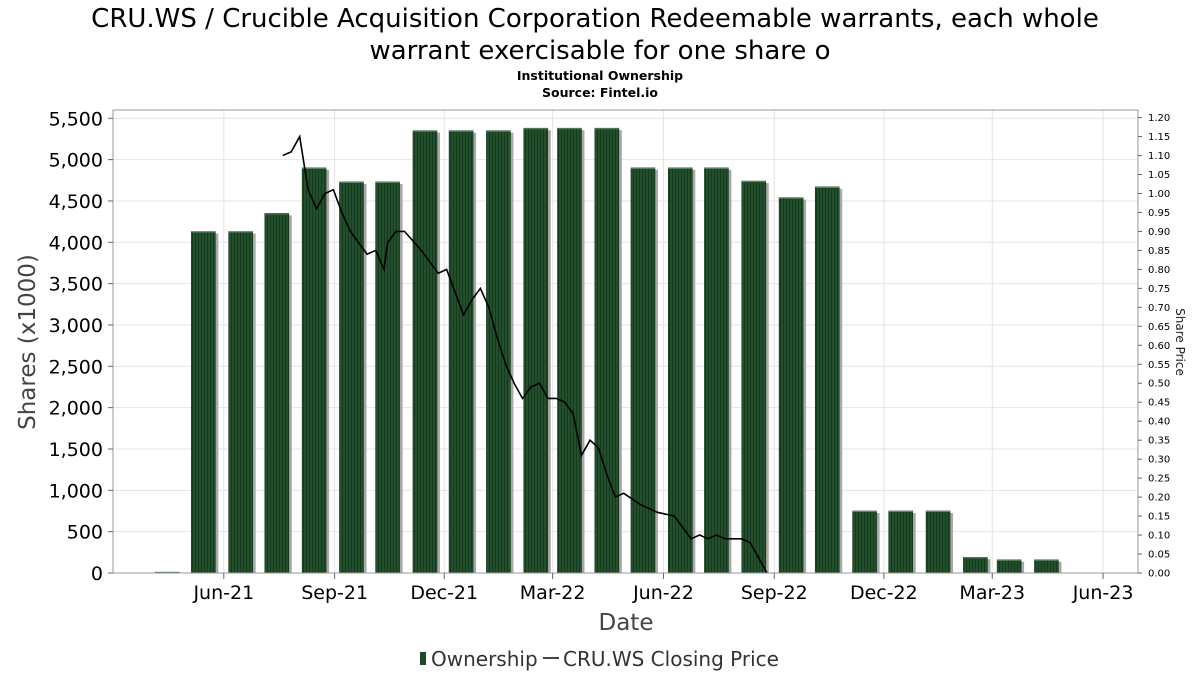  Describe the element at coordinates (1159, 327) in the screenshot. I see `y2-tick-label: 0.65` at that location.